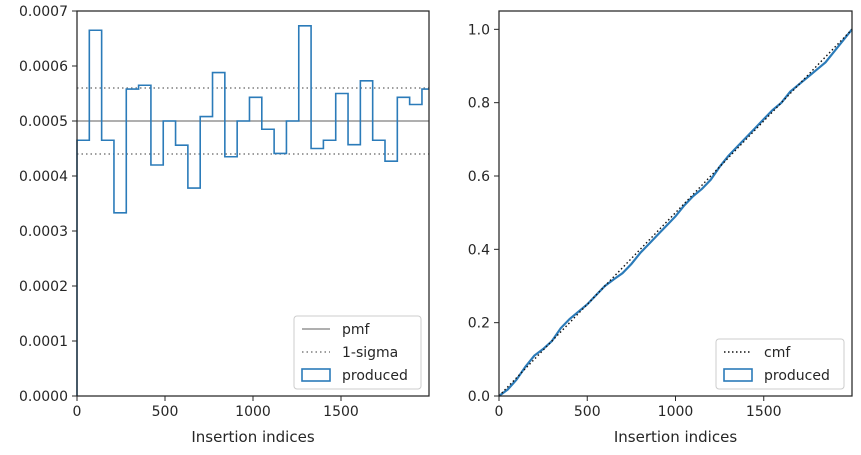 This screenshot has width=861, height=455. Describe the element at coordinates (252, 437) in the screenshot. I see `left-x-axis-label: Insertion indices` at that location.